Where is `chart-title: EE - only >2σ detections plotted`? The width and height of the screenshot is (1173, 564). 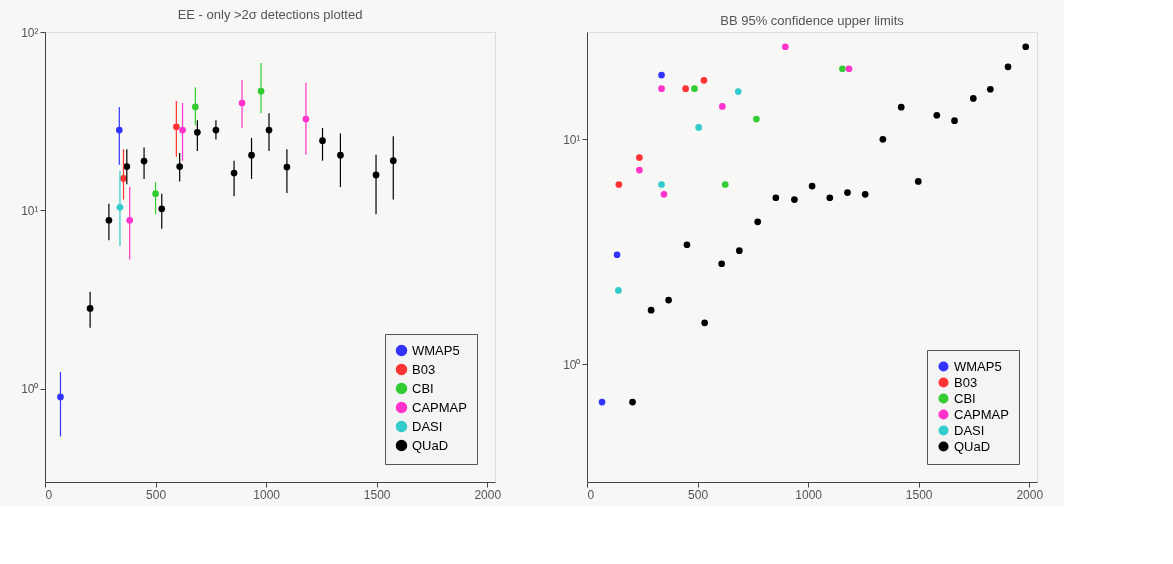 chart-title: EE - only >2σ detections plotted is located at coordinates (270, 14).